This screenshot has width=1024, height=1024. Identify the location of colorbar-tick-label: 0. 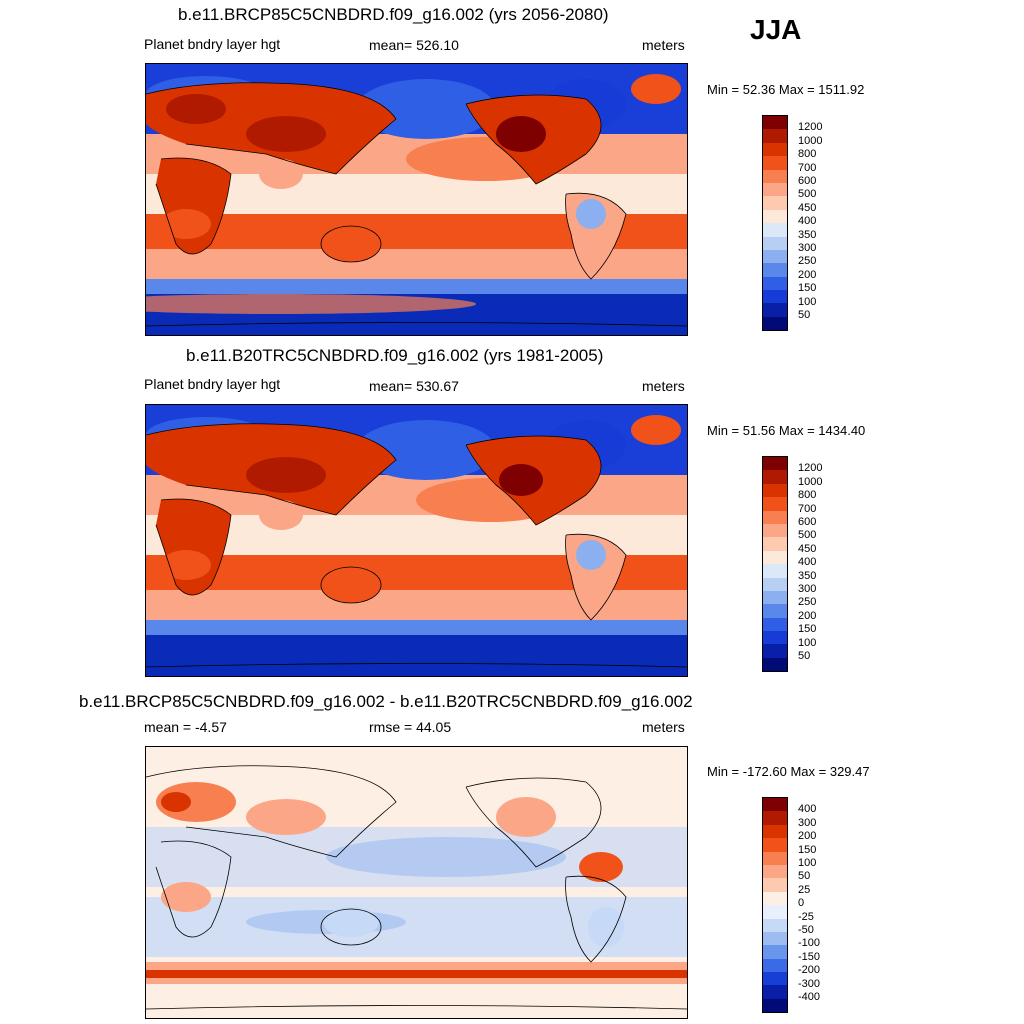
(801, 903).